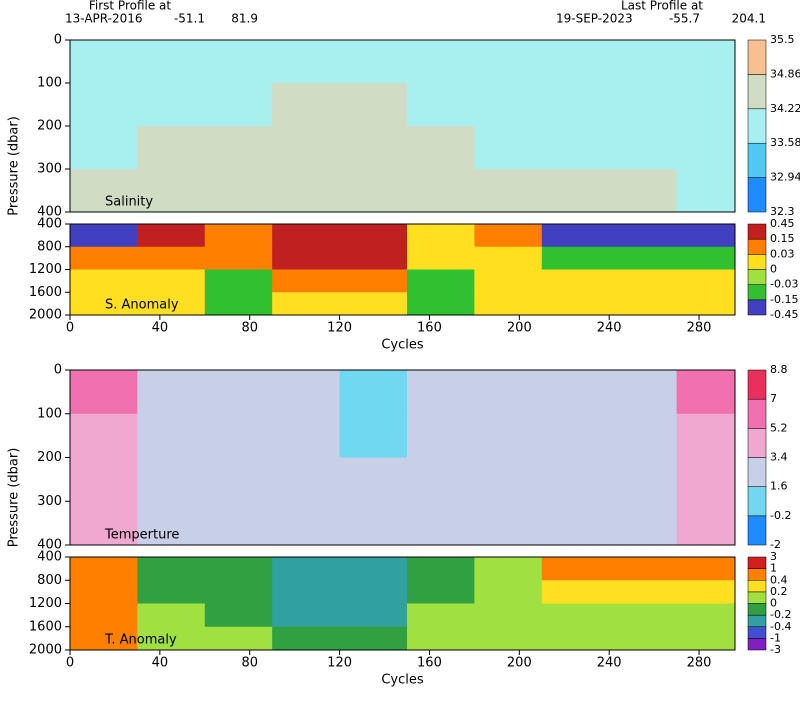  Describe the element at coordinates (775, 544) in the screenshot. I see `colorbar-label: -2` at that location.